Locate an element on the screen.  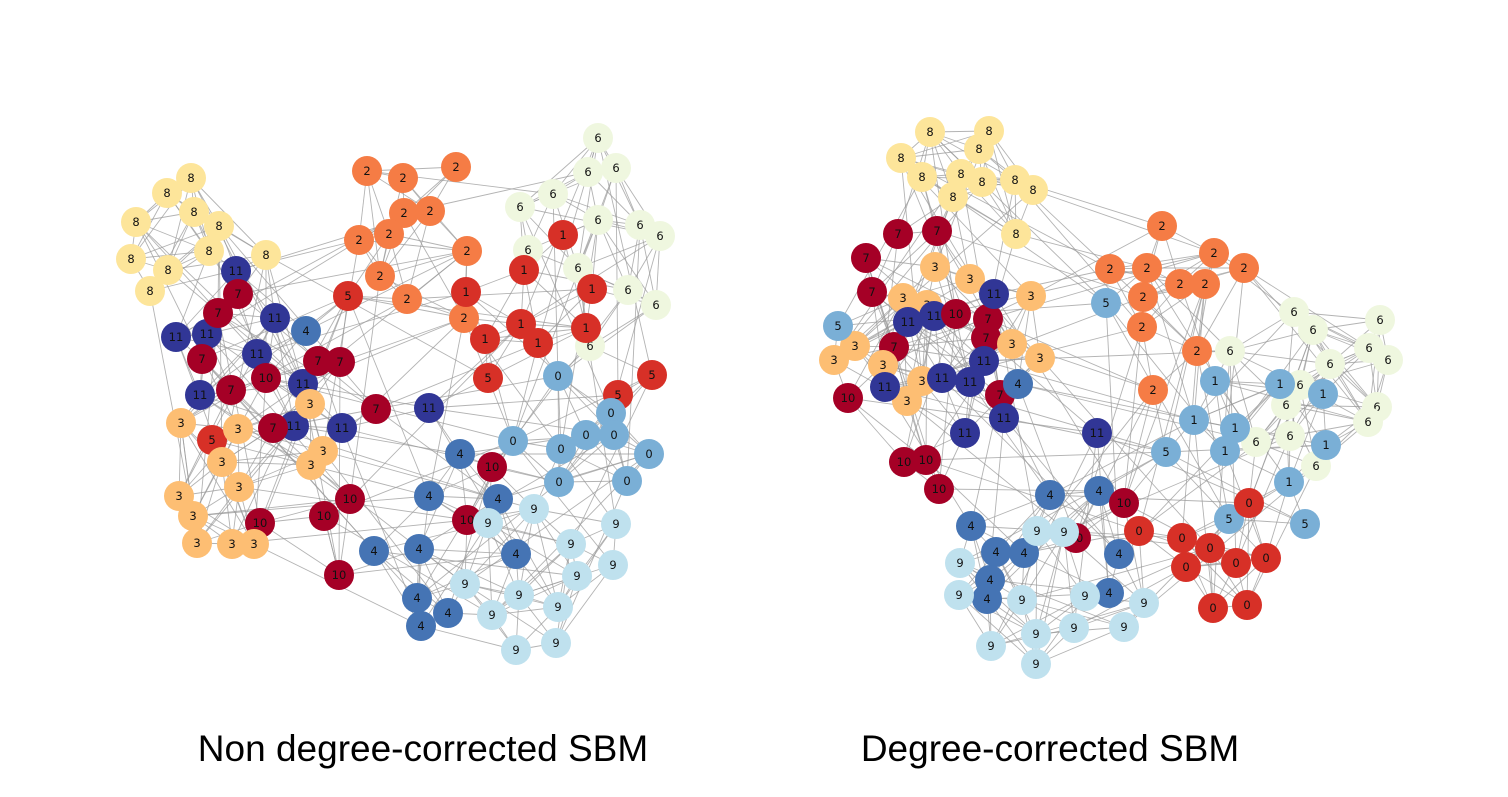
node-label: 4 is located at coordinates (1098, 491).